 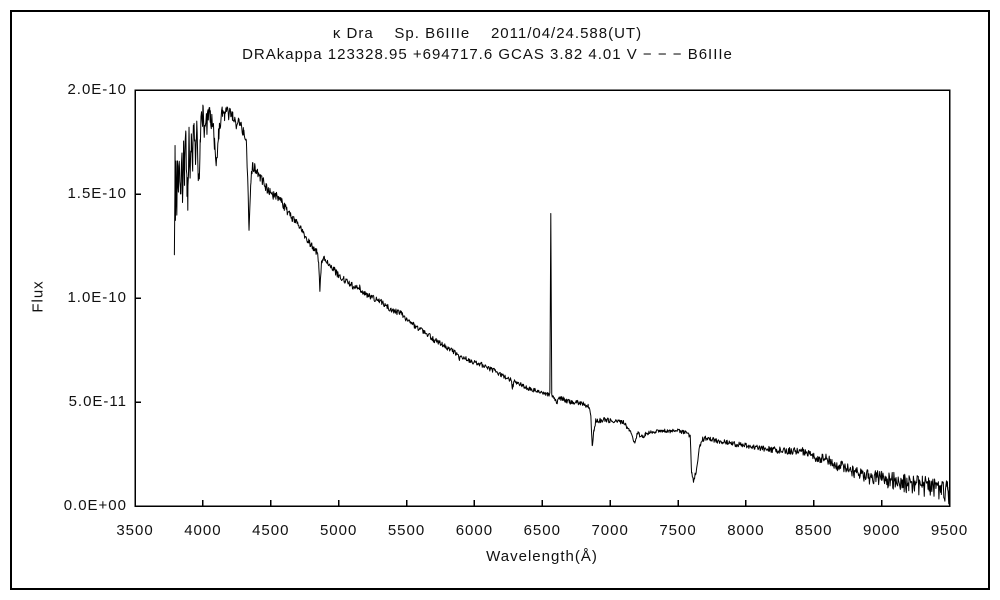 What do you see at coordinates (487, 33) in the screenshot?
I see `chart-title-line1: κ Dra Sp. B6IIIe 2011/04/24.588(UT)` at bounding box center [487, 33].